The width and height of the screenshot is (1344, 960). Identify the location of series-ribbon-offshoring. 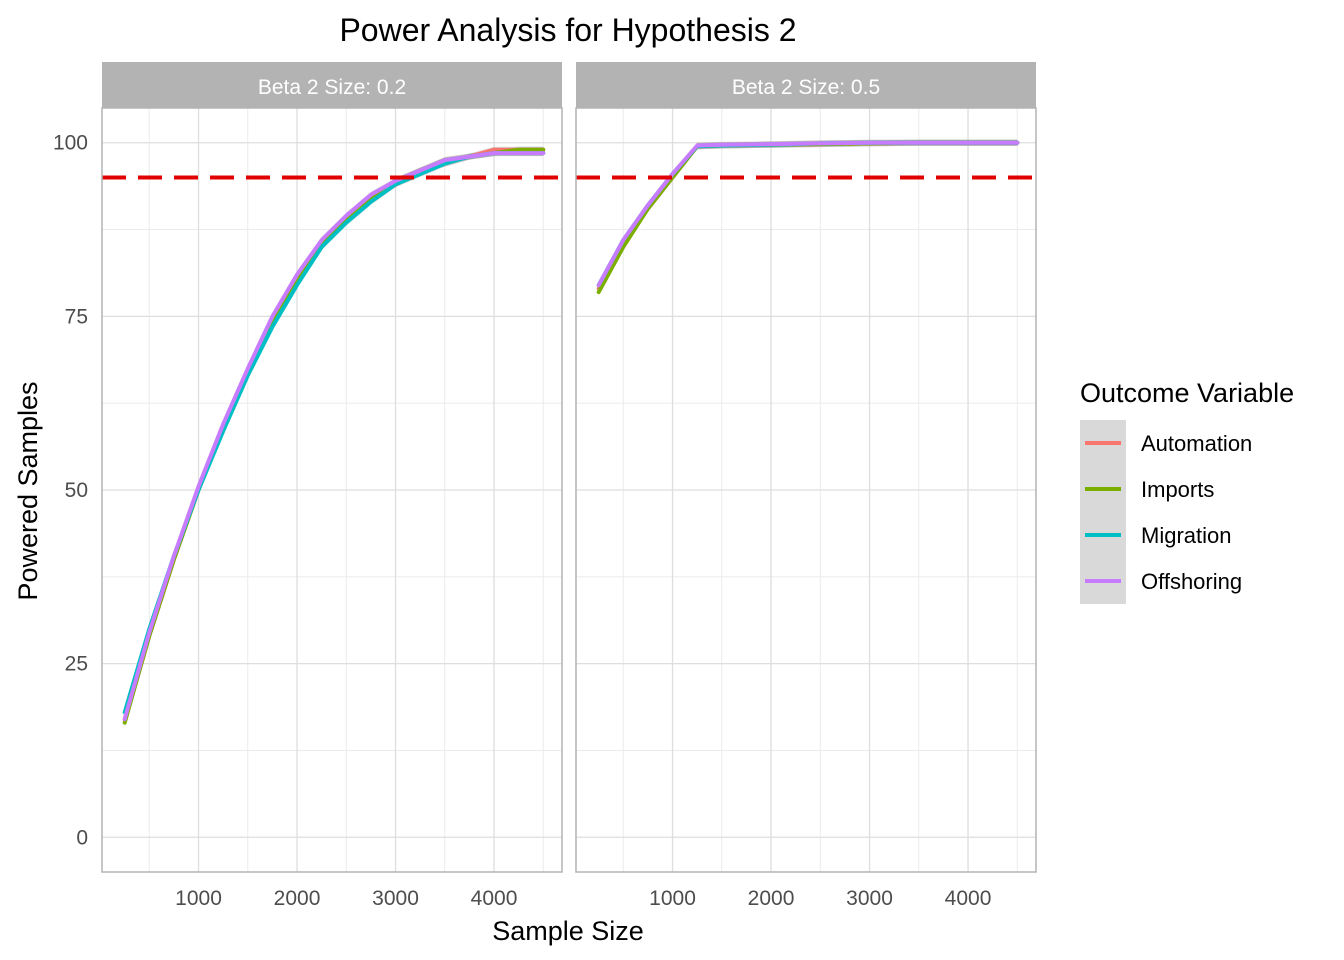
(808, 214).